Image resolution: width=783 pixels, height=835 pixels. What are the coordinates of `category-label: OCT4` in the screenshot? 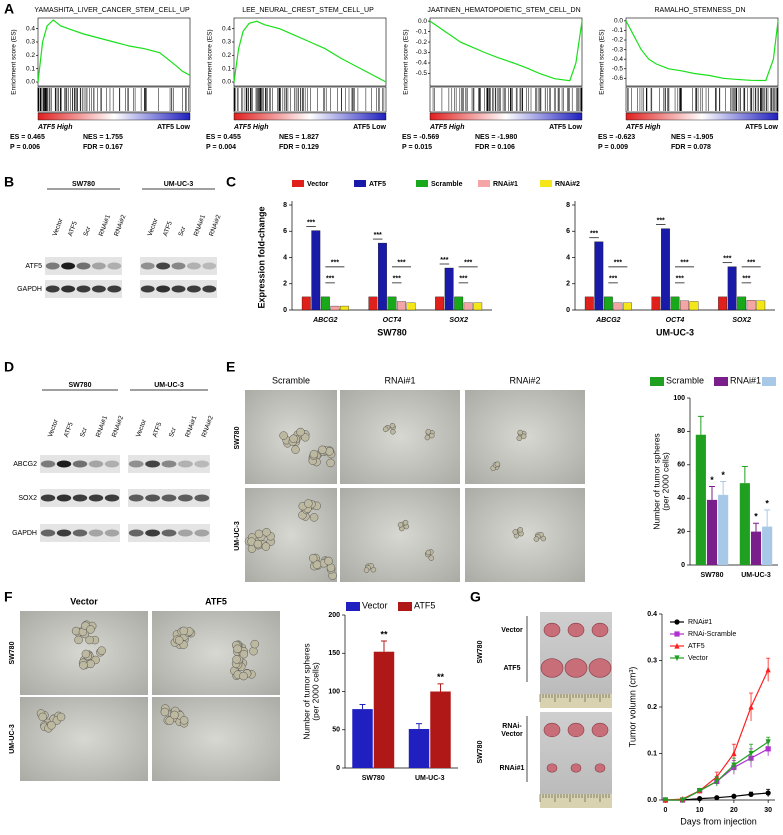 It's located at (675, 320).